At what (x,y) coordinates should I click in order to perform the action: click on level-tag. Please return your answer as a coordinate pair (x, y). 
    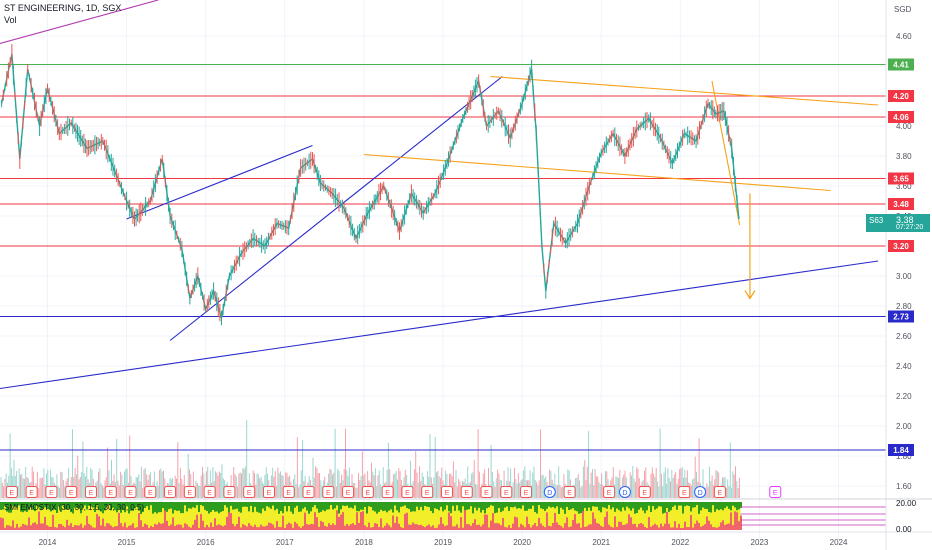
    Looking at the image, I should click on (901, 246).